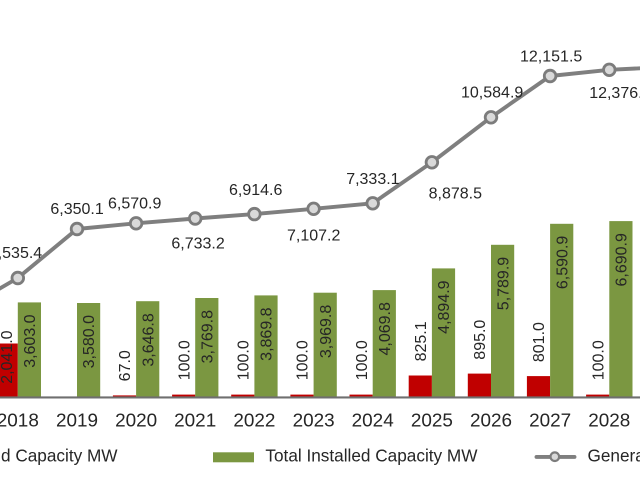 Image resolution: width=640 pixels, height=480 pixels. I want to click on svg-text: d Capacity MW, so click(59, 456).